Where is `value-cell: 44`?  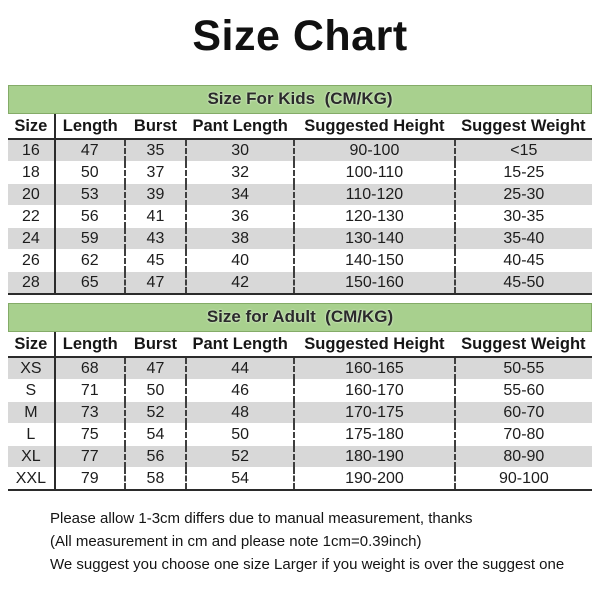
value-cell: 44 is located at coordinates (240, 368).